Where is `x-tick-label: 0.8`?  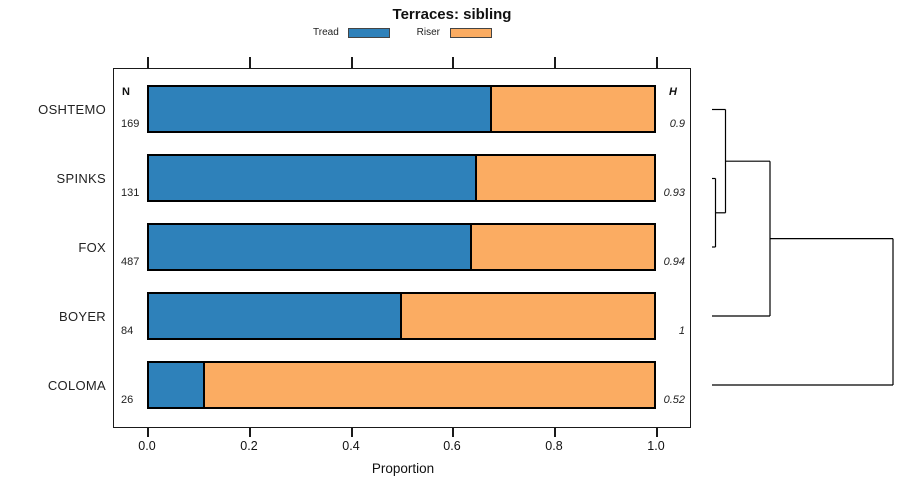 x-tick-label: 0.8 is located at coordinates (554, 446).